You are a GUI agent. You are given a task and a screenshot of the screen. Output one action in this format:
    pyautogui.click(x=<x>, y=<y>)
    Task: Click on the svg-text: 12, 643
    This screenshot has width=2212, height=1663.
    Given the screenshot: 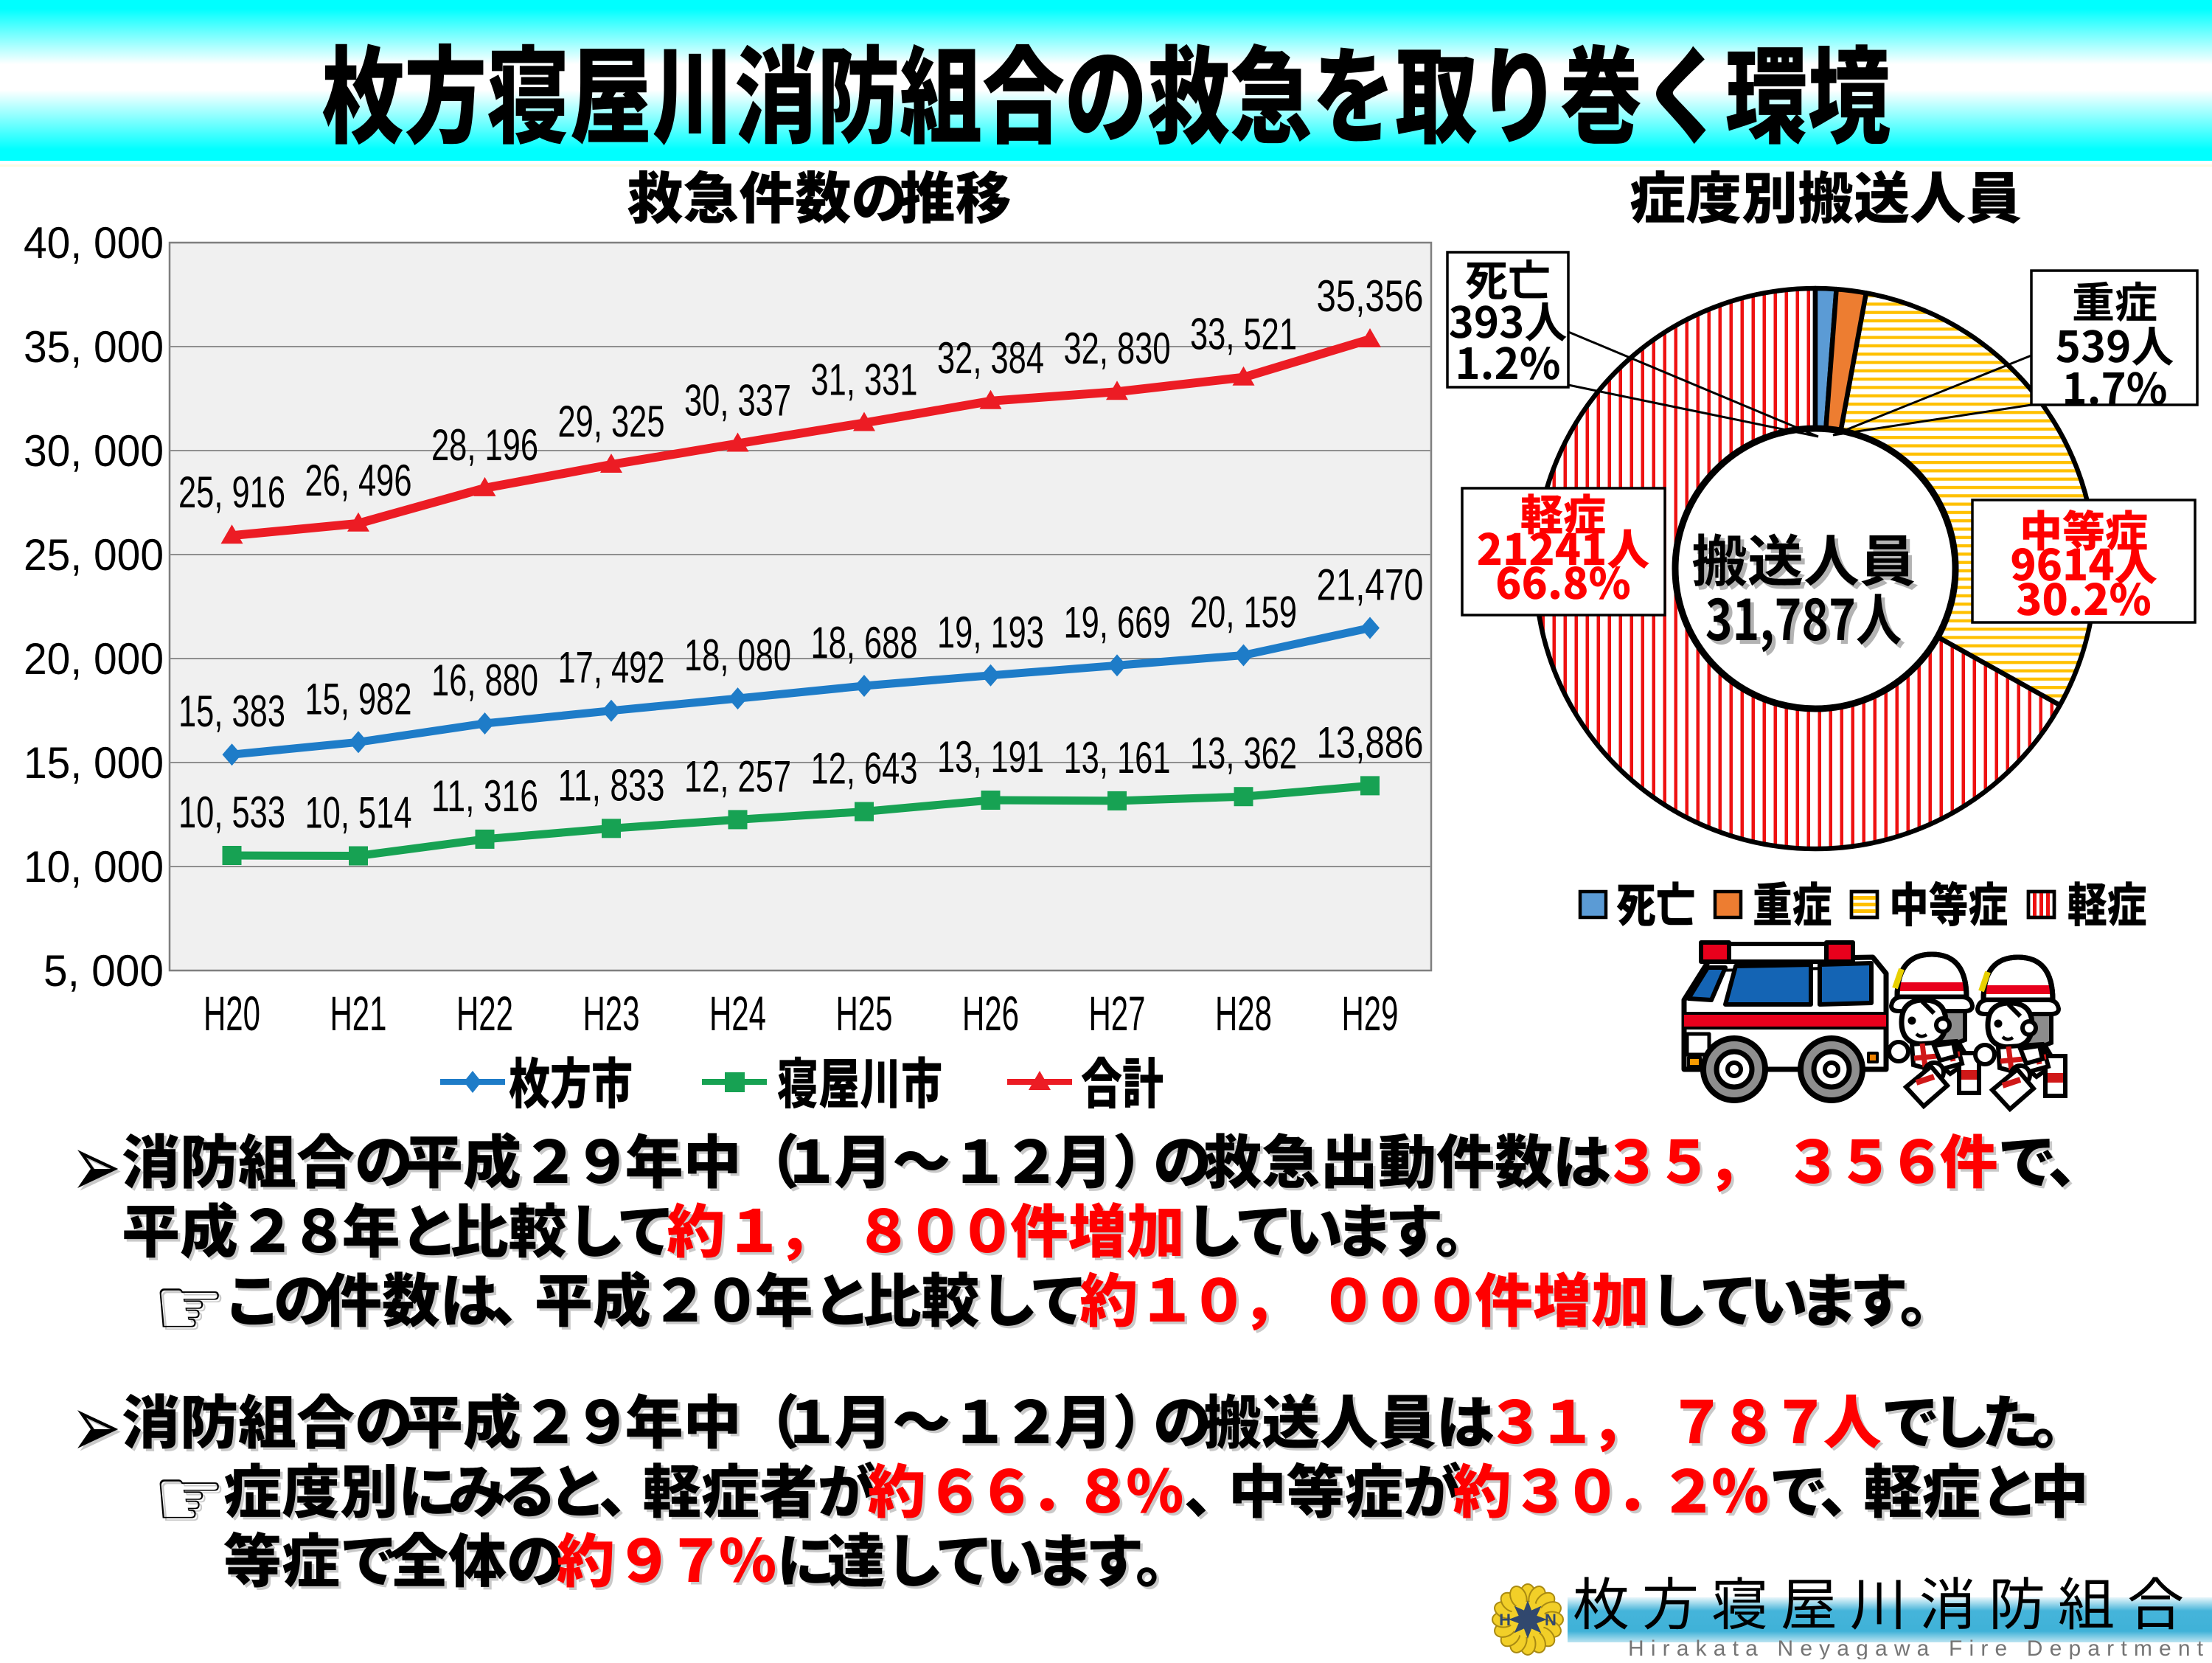 What is the action you would take?
    pyautogui.click(x=864, y=769)
    